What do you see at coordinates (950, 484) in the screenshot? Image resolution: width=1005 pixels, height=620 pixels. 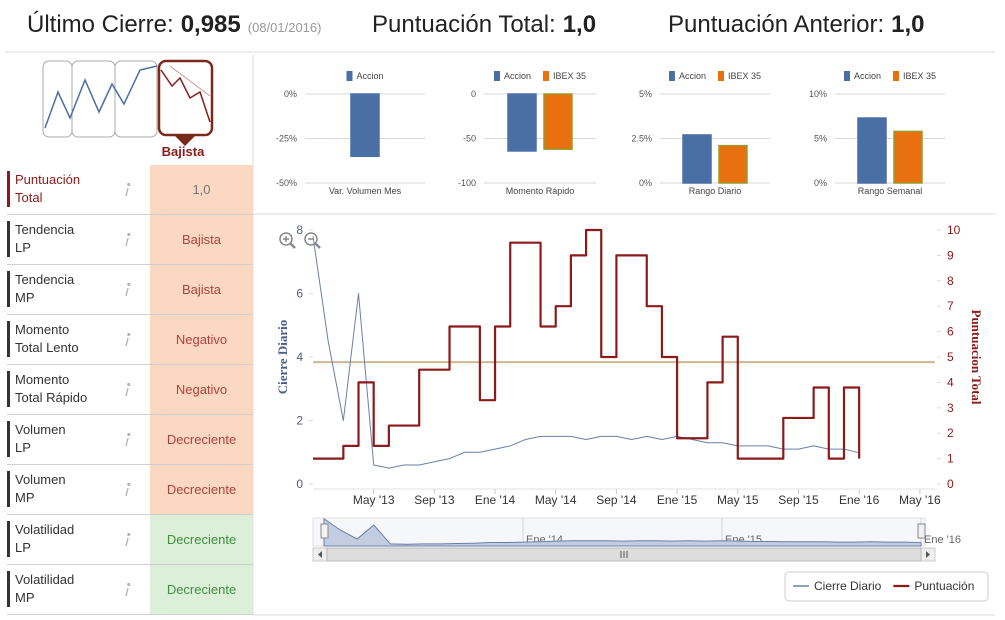 I see `y2-tick-label: 0` at bounding box center [950, 484].